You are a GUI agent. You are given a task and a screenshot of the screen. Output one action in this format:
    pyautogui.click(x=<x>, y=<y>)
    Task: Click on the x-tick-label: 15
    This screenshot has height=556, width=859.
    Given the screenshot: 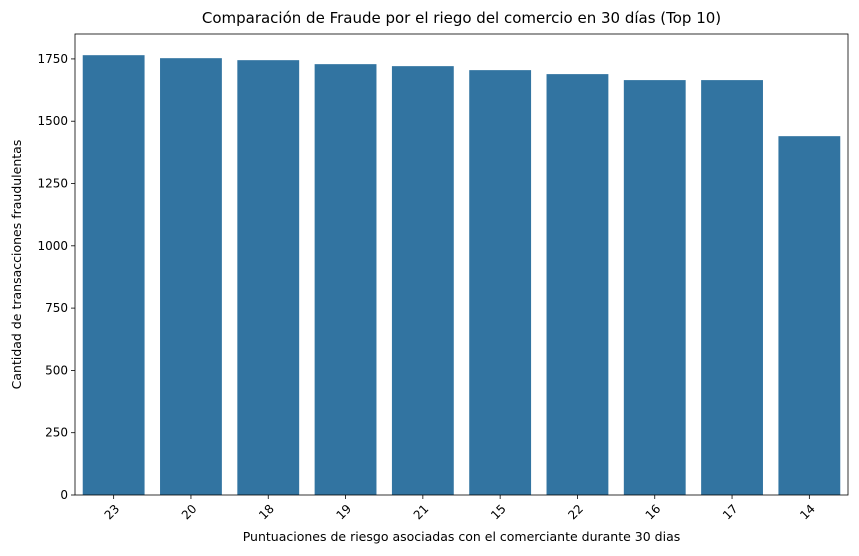 What is the action you would take?
    pyautogui.click(x=498, y=512)
    